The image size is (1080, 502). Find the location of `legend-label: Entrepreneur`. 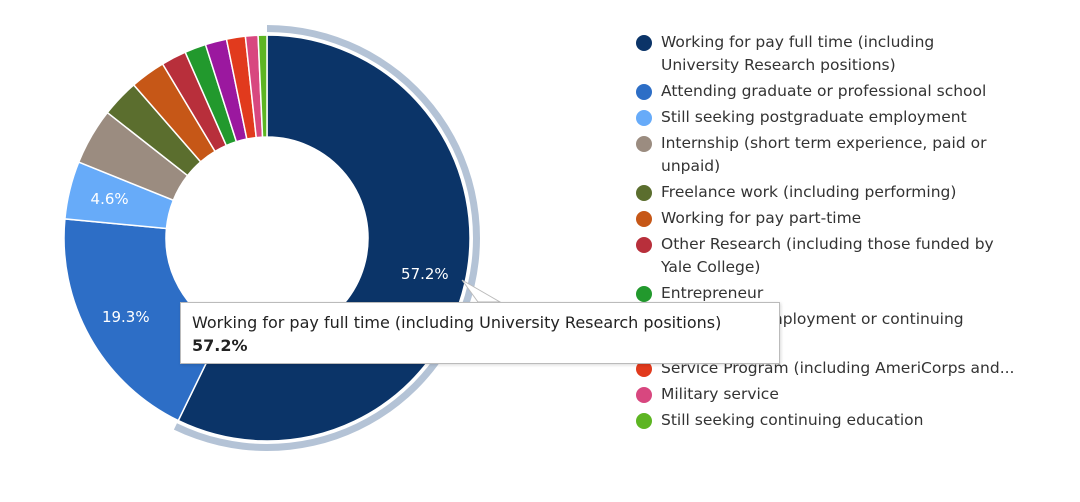

legend-label: Entrepreneur is located at coordinates (712, 293).